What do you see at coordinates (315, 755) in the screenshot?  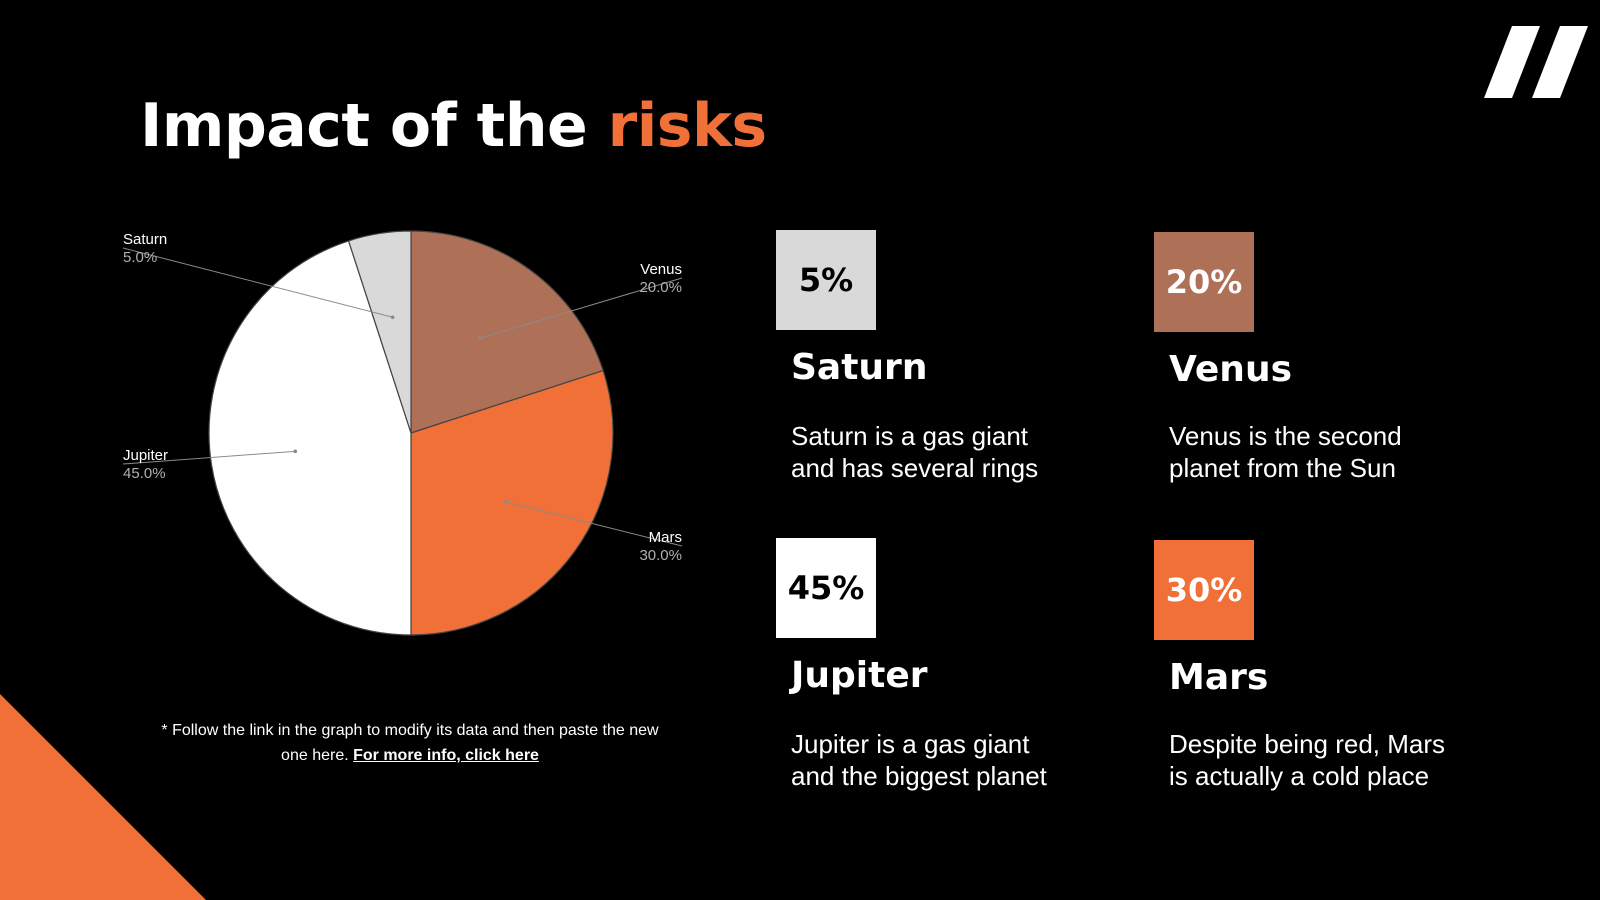 I see `footnote-text-line2: one here.` at bounding box center [315, 755].